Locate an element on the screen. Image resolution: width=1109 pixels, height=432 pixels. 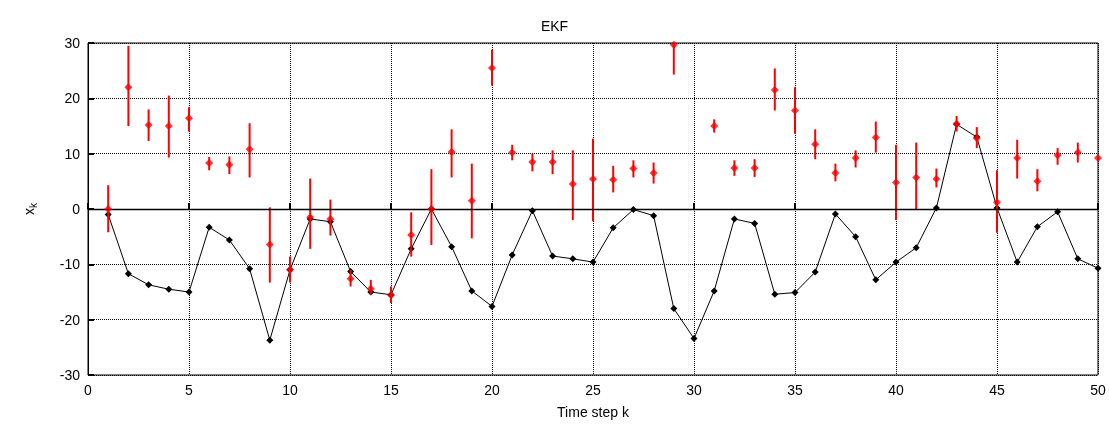
chart-title: EKF is located at coordinates (554, 26).